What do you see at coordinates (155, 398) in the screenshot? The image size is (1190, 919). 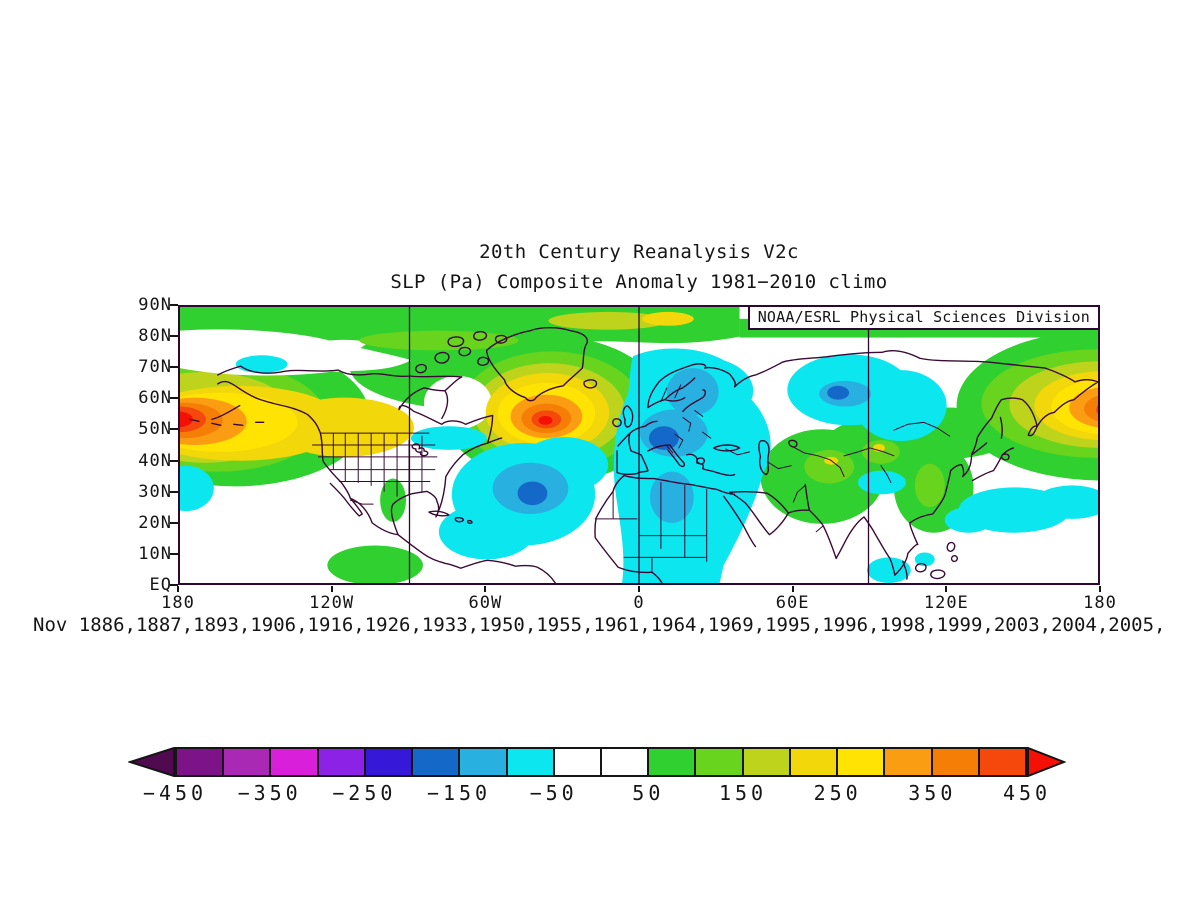 I see `lat-tick-label: 60N` at bounding box center [155, 398].